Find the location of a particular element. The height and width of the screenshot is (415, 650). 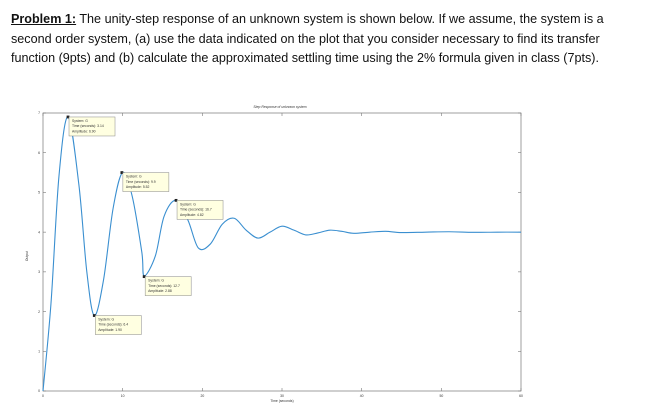

y-tick-label: 5 is located at coordinates (39, 193).